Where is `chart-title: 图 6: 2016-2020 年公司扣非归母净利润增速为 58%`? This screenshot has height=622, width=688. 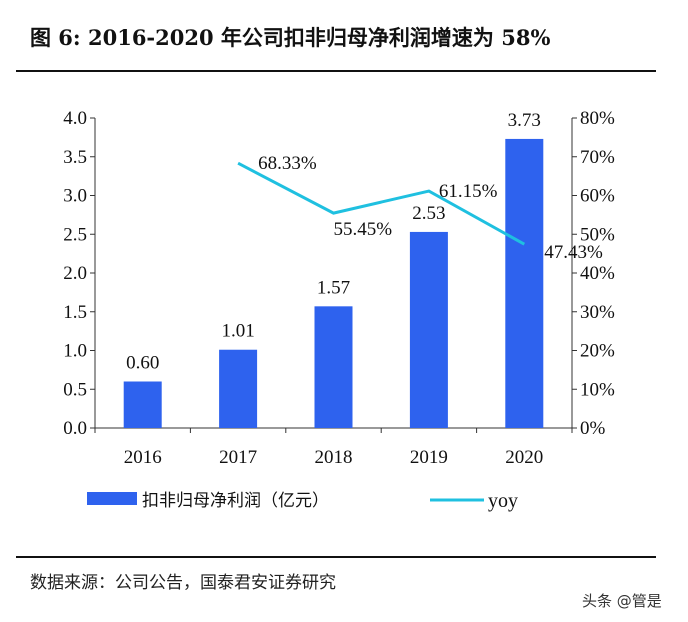
chart-title: 图 6: 2016-2020 年公司扣非归母净利润增速为 58% is located at coordinates (290, 37).